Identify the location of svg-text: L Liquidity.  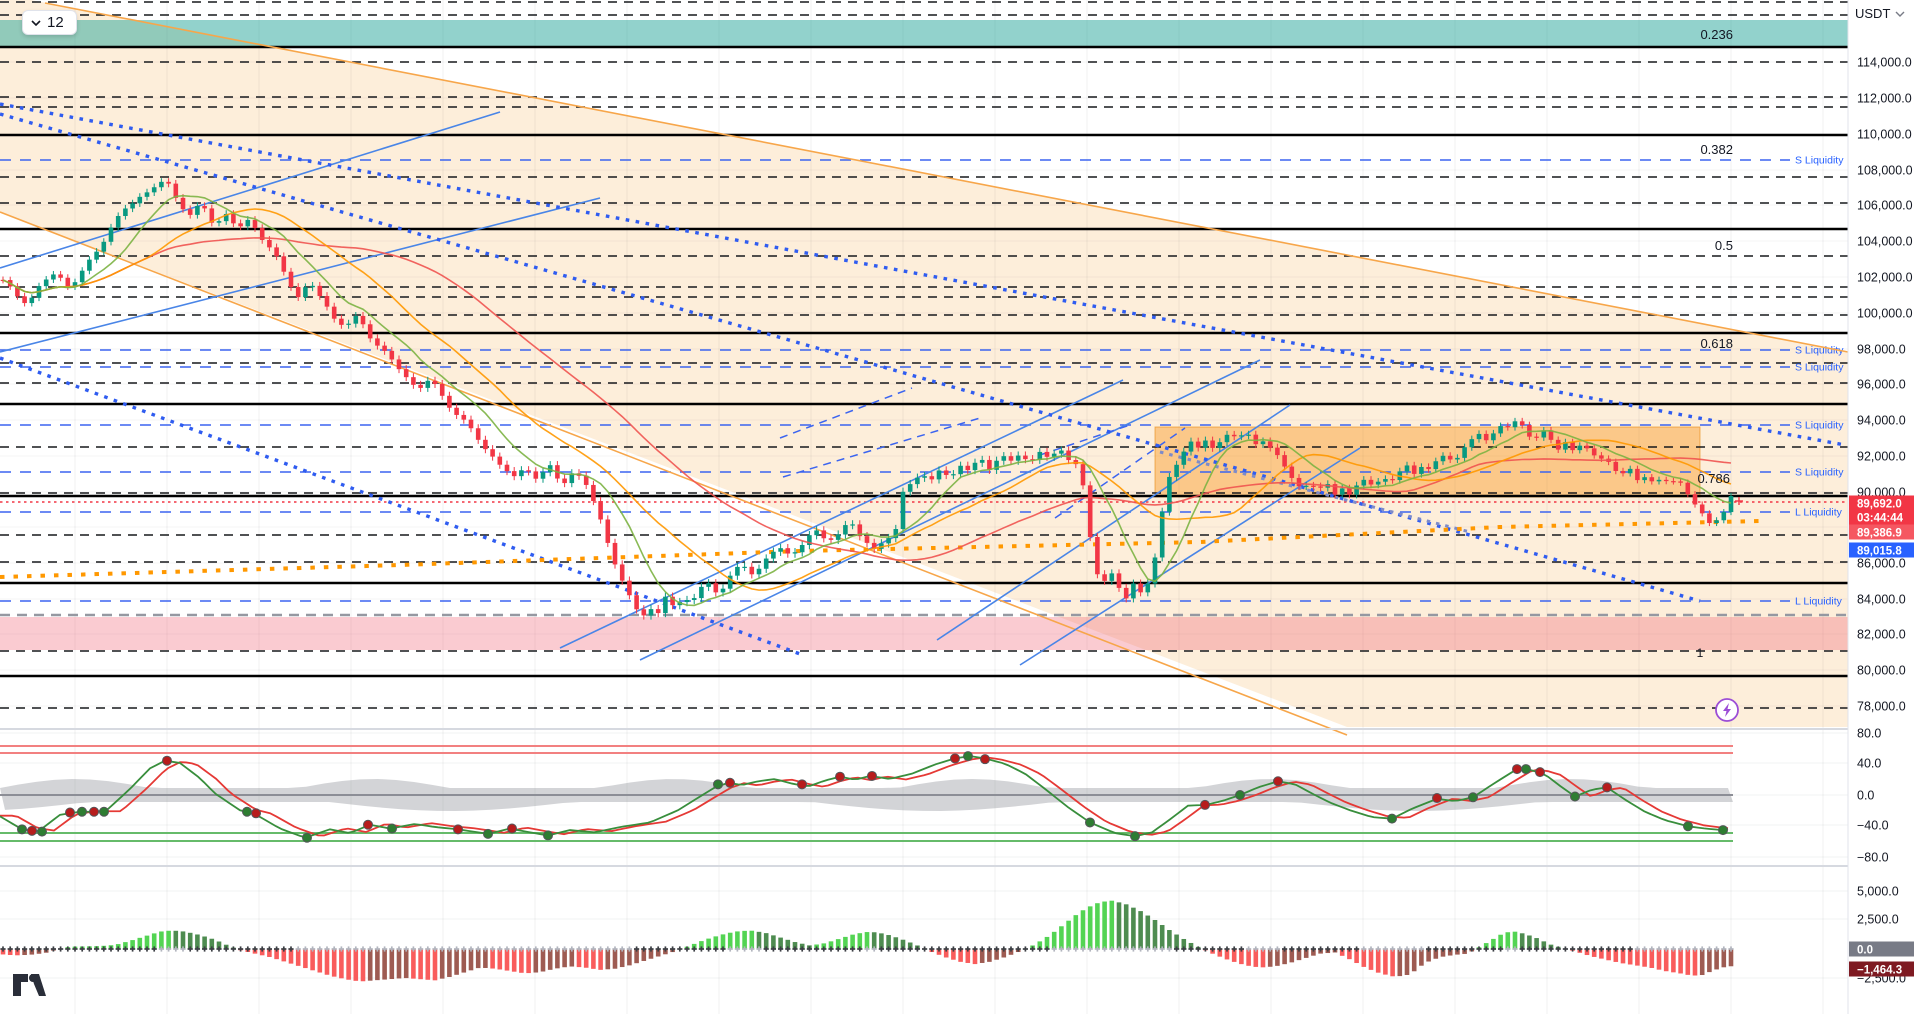
(1819, 513).